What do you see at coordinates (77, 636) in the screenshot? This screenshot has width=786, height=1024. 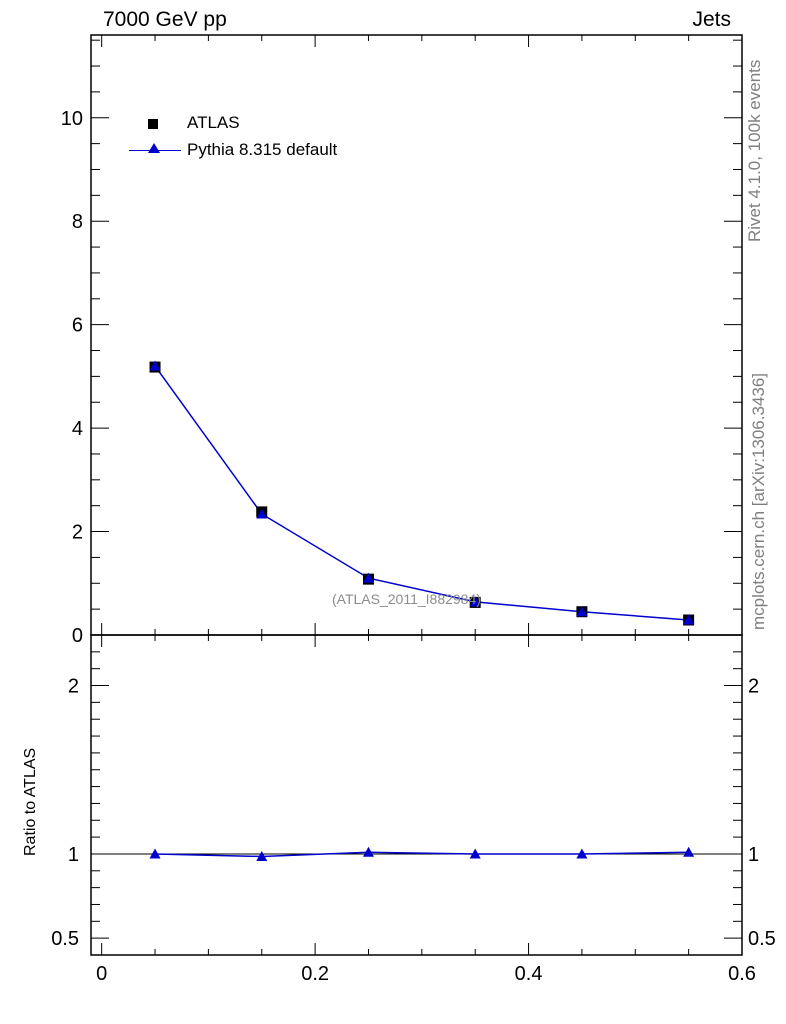 I see `main-ytick-label: 0` at bounding box center [77, 636].